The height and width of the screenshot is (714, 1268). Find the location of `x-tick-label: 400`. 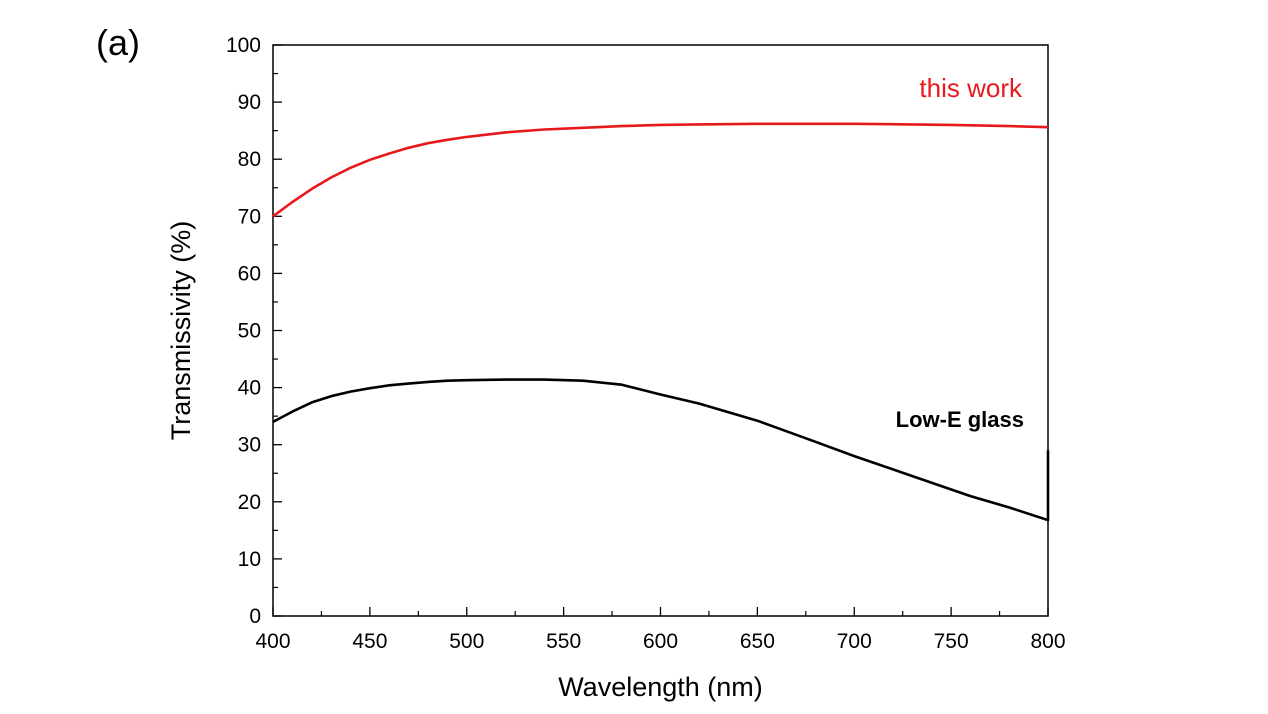

x-tick-label: 400 is located at coordinates (272, 641).